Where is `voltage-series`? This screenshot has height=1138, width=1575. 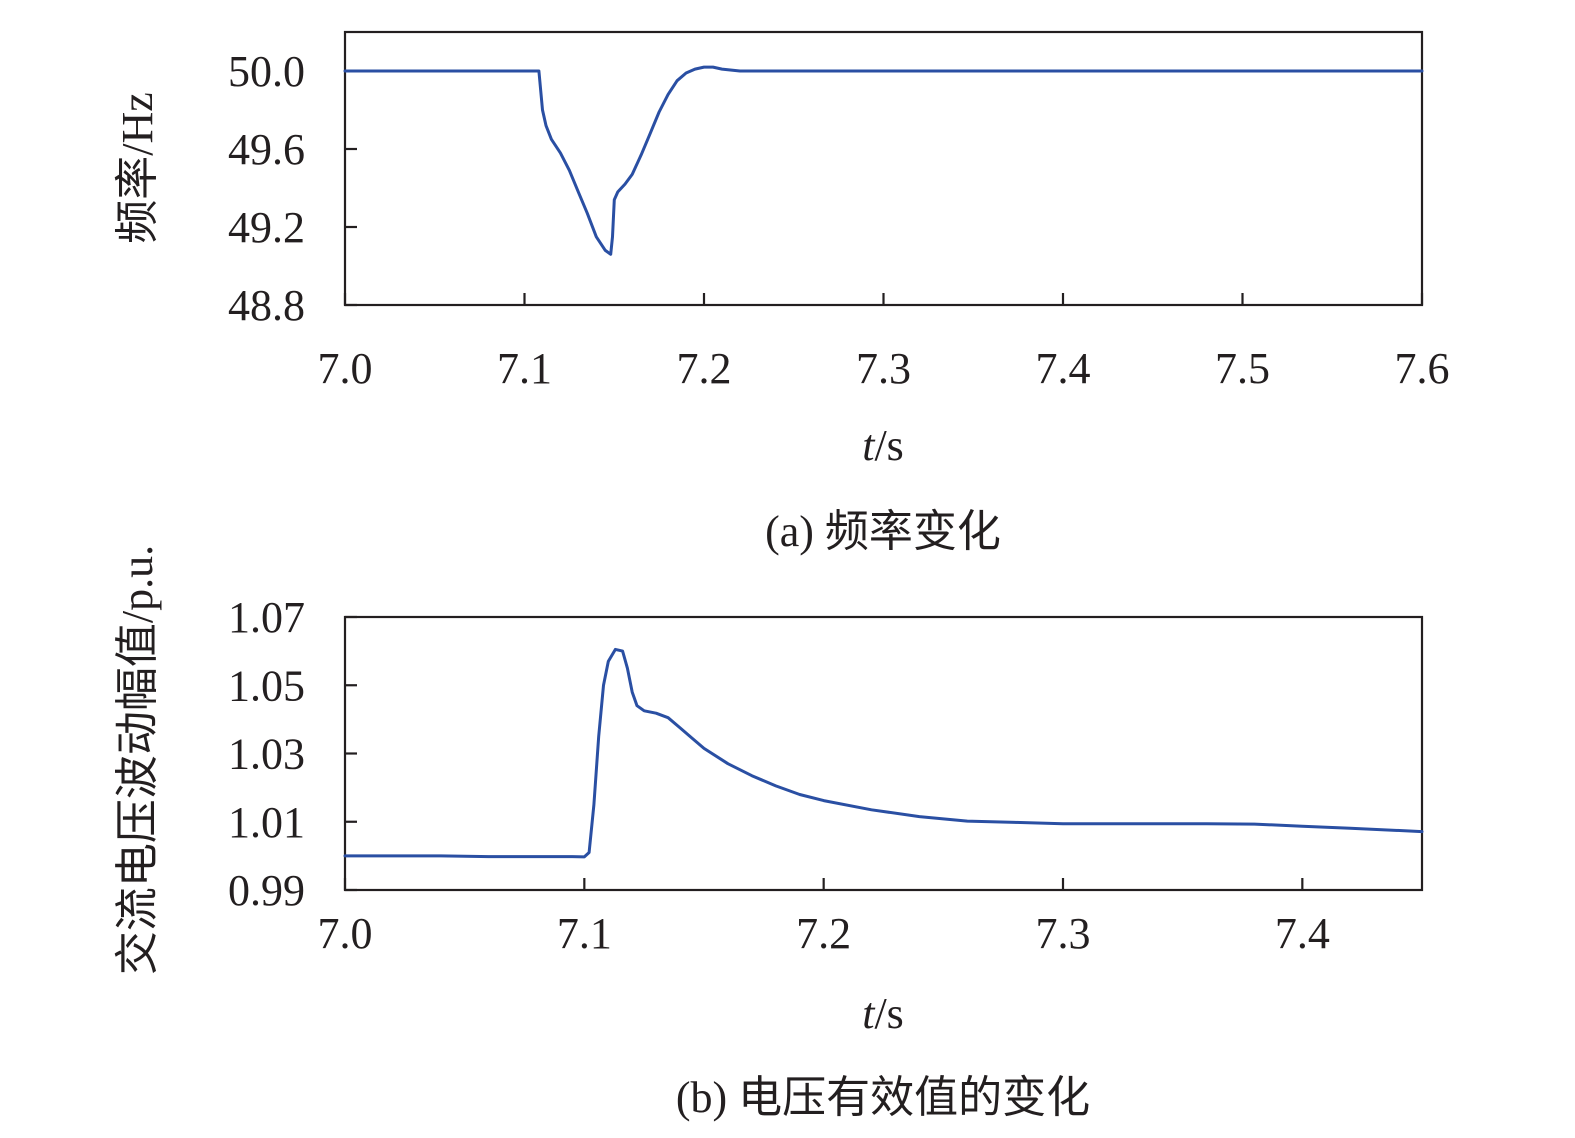 voltage-series is located at coordinates (883, 753).